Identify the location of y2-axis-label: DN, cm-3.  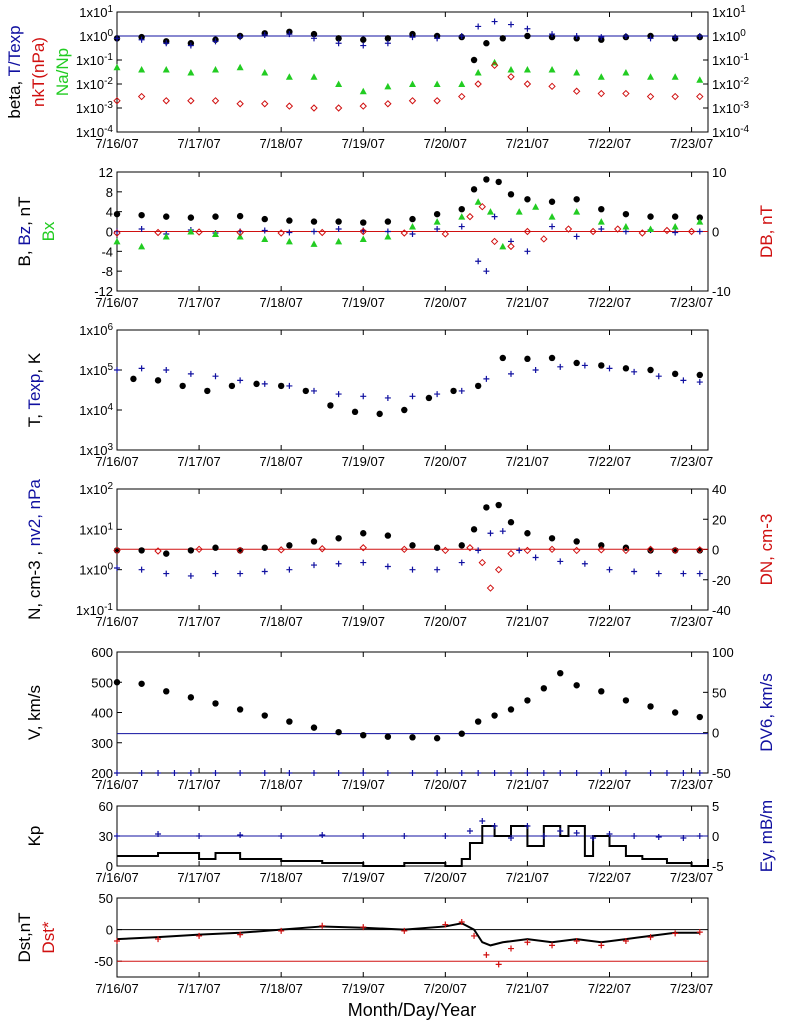
(766, 550).